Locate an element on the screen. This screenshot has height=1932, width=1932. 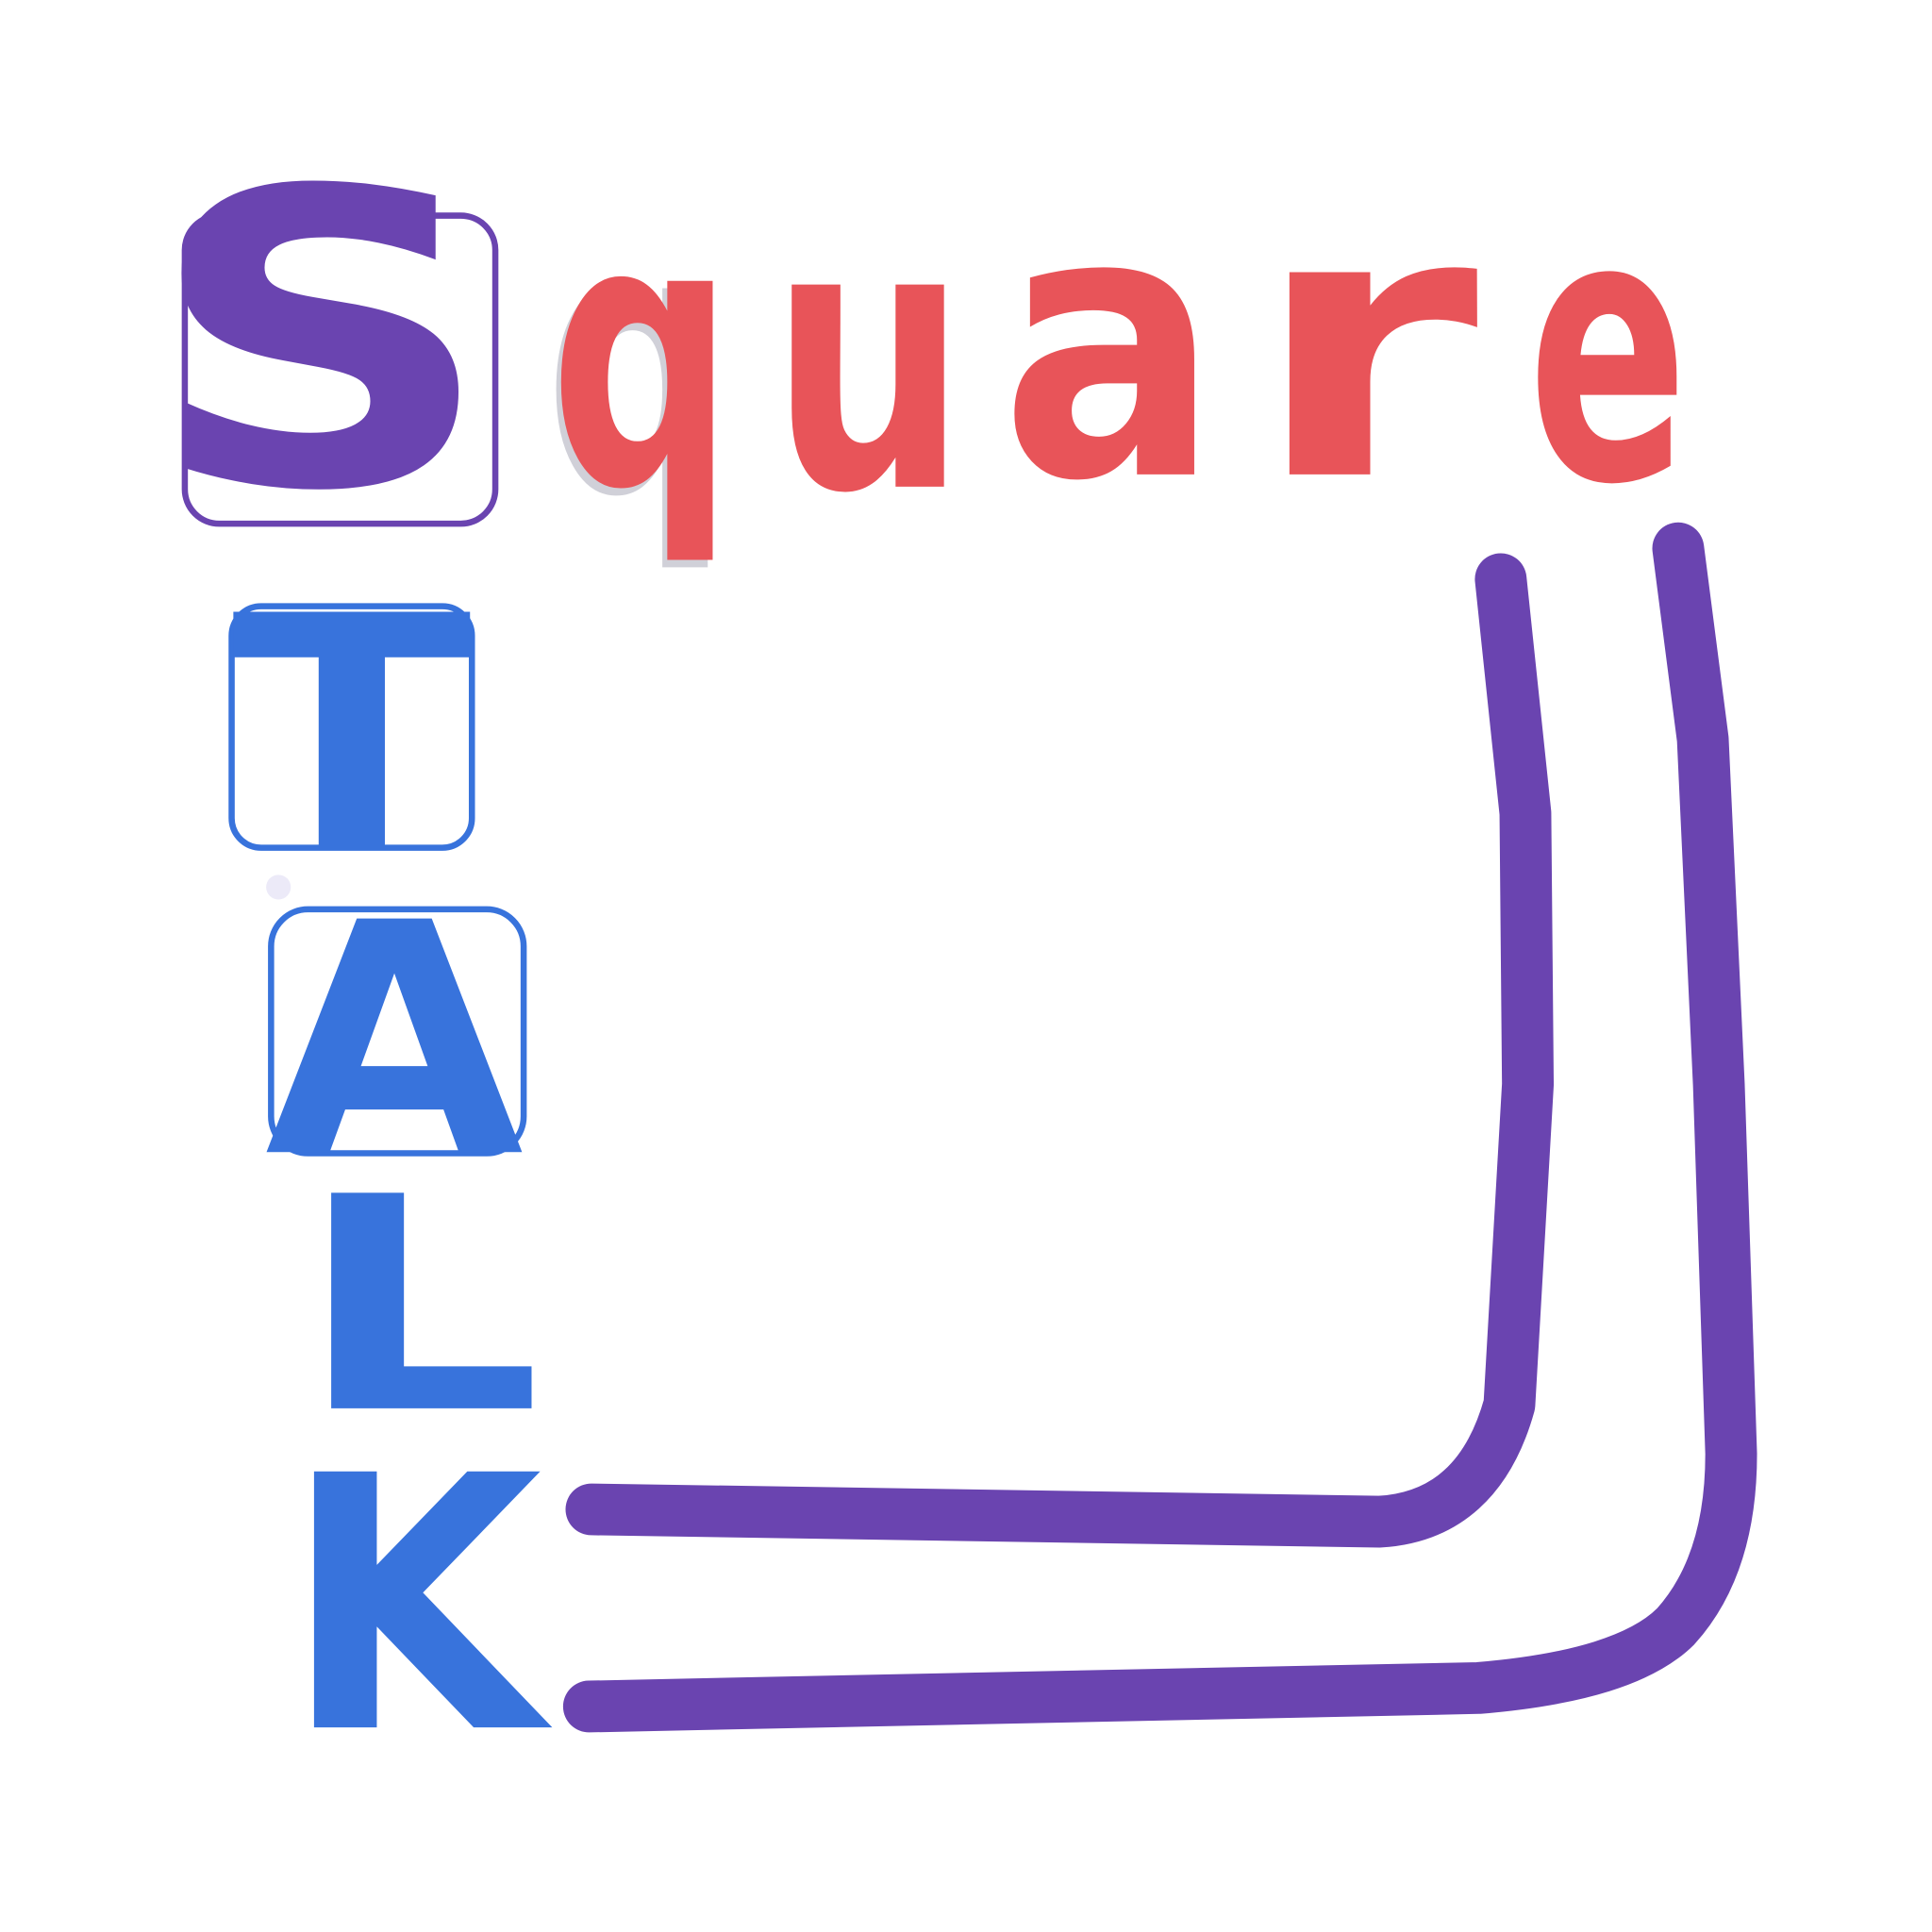
letter: T is located at coordinates (353, 735).